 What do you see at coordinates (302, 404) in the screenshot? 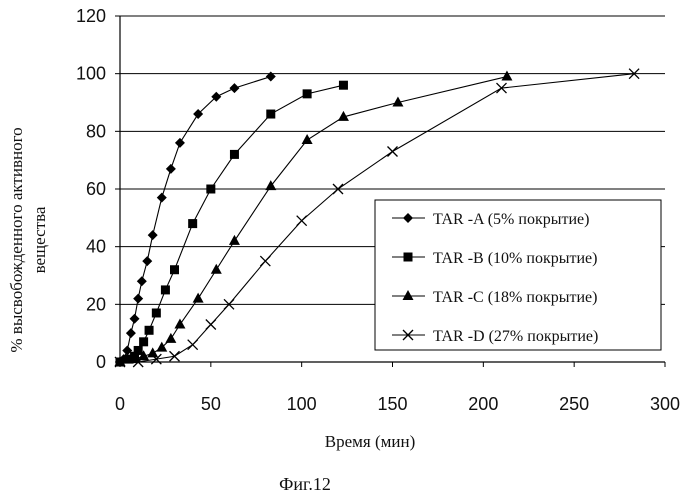
I see `x-tick-label: 100` at bounding box center [302, 404].